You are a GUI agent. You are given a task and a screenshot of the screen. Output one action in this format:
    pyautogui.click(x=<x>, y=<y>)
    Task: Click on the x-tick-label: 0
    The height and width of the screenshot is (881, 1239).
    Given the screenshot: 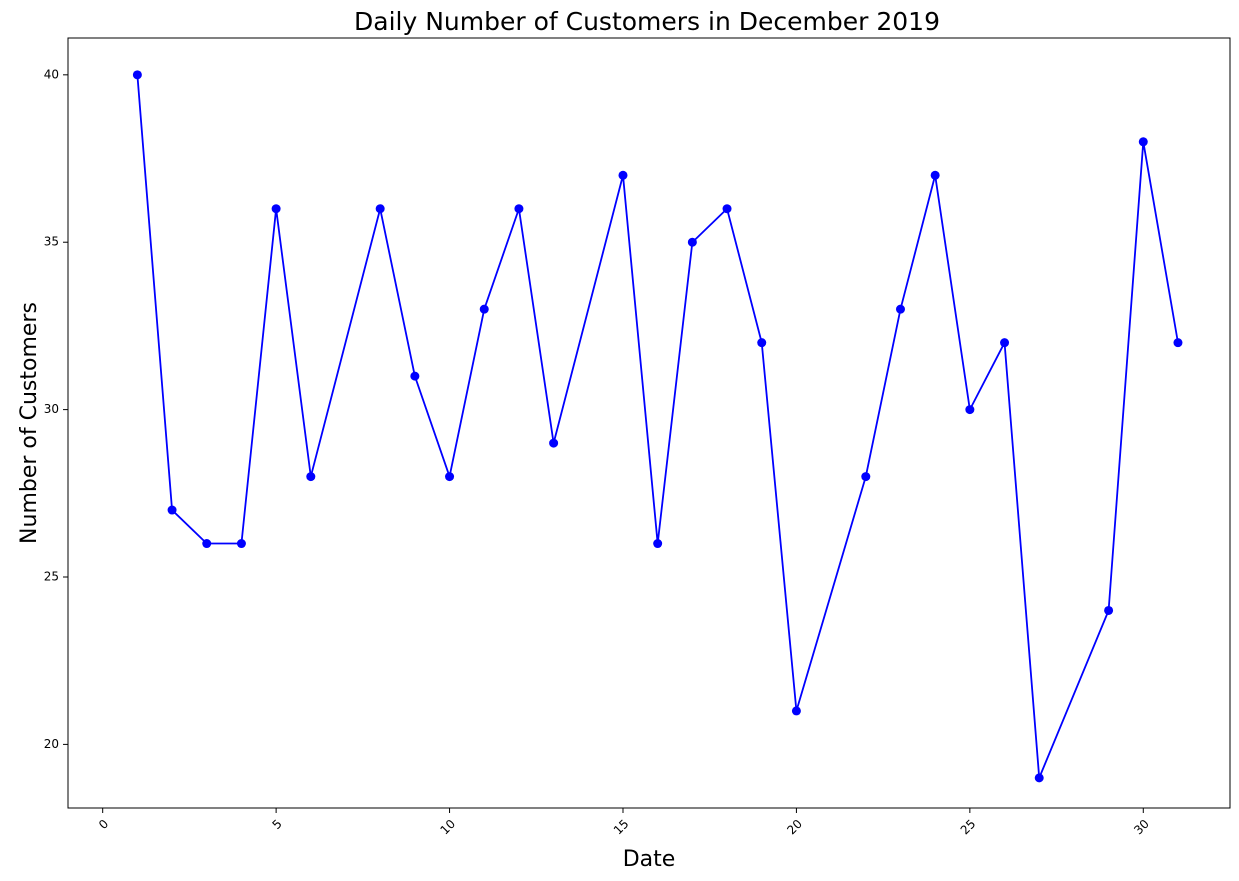 What is the action you would take?
    pyautogui.click(x=103, y=824)
    